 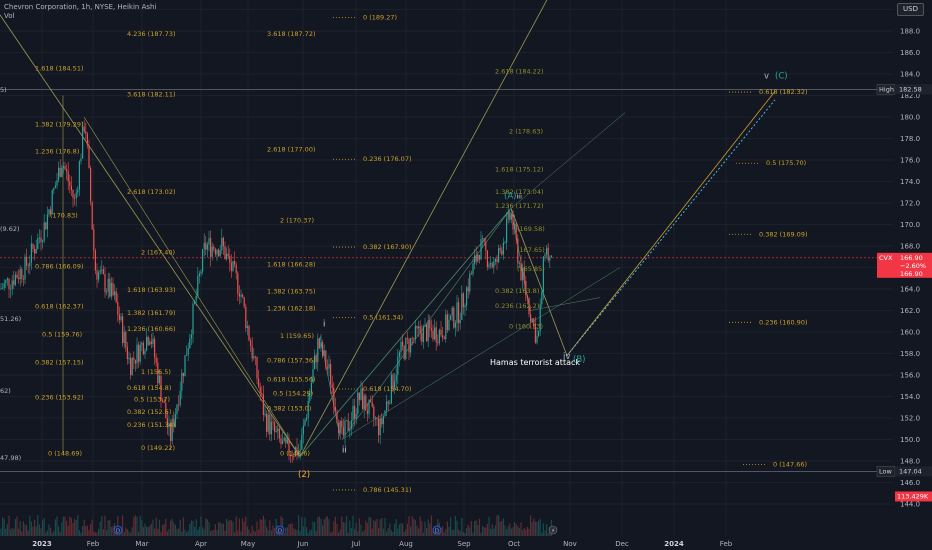 I want to click on fib-level-label: 1.382 (173.04), so click(x=519, y=192).